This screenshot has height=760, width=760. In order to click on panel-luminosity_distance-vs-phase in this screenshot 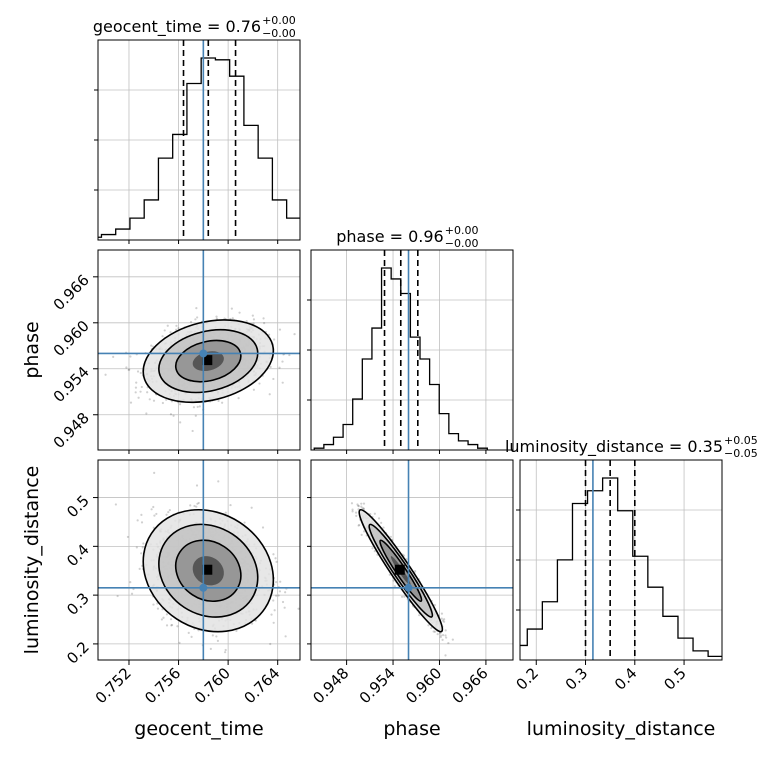, I will do `click(412, 560)`.